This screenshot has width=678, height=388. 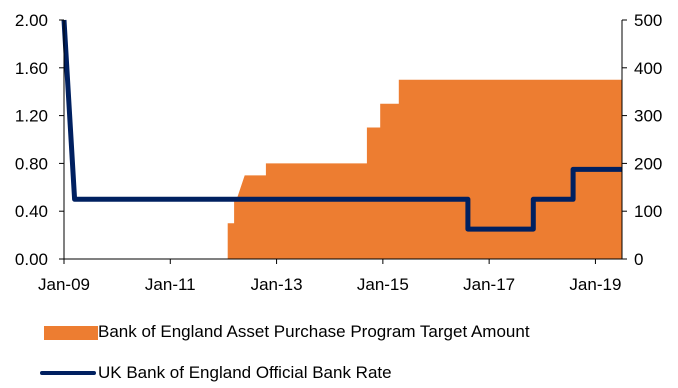 I want to click on legend-swatch-area, so click(x=71, y=333).